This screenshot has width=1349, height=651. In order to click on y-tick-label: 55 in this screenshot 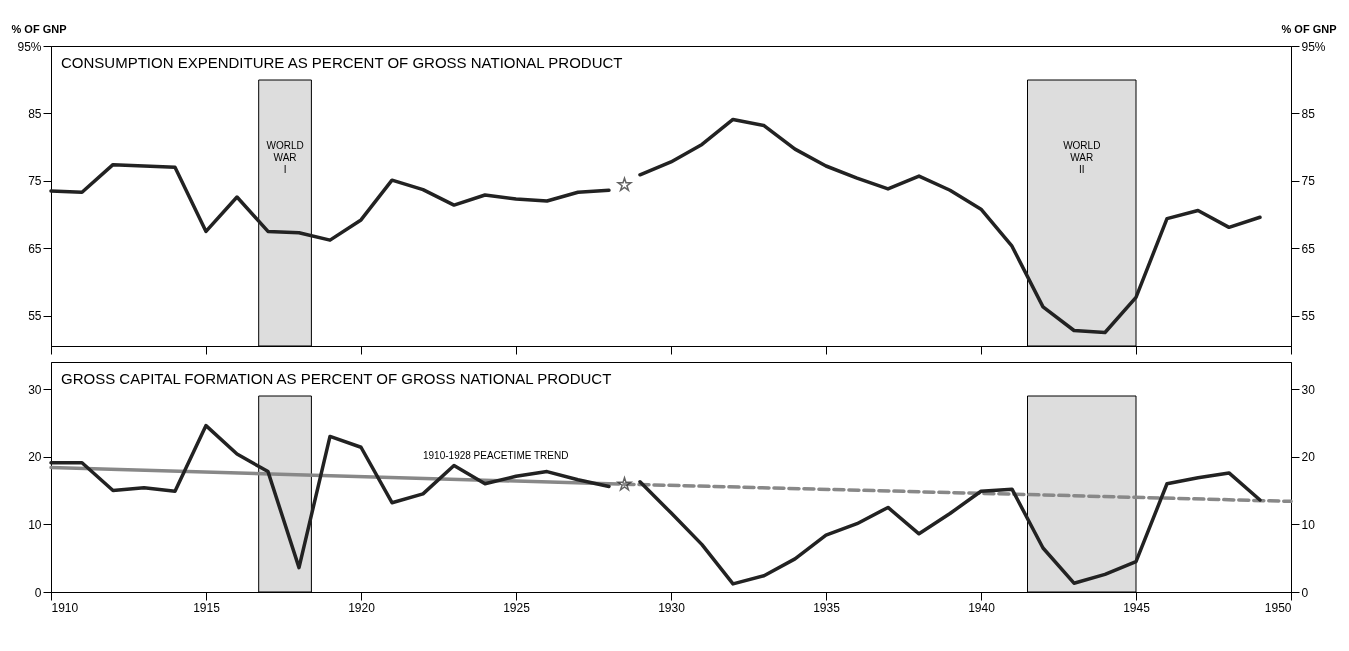, I will do `click(35, 316)`.